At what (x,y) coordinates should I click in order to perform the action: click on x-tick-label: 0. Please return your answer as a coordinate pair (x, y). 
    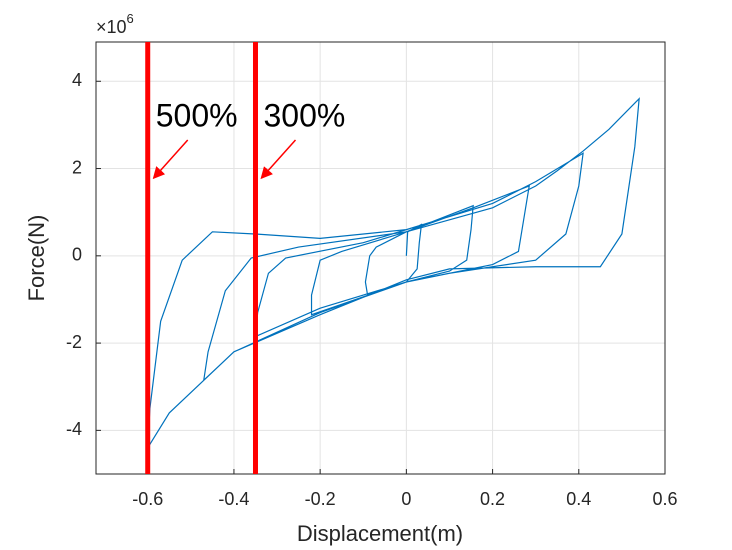
    Looking at the image, I should click on (406, 499).